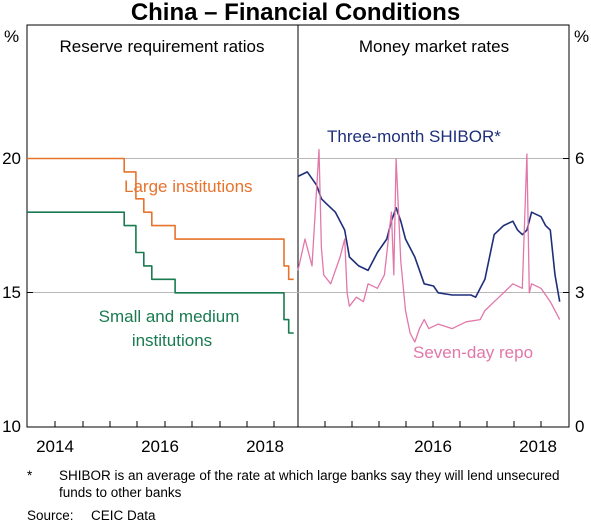  I want to click on left-tick-15: 15, so click(11, 292).